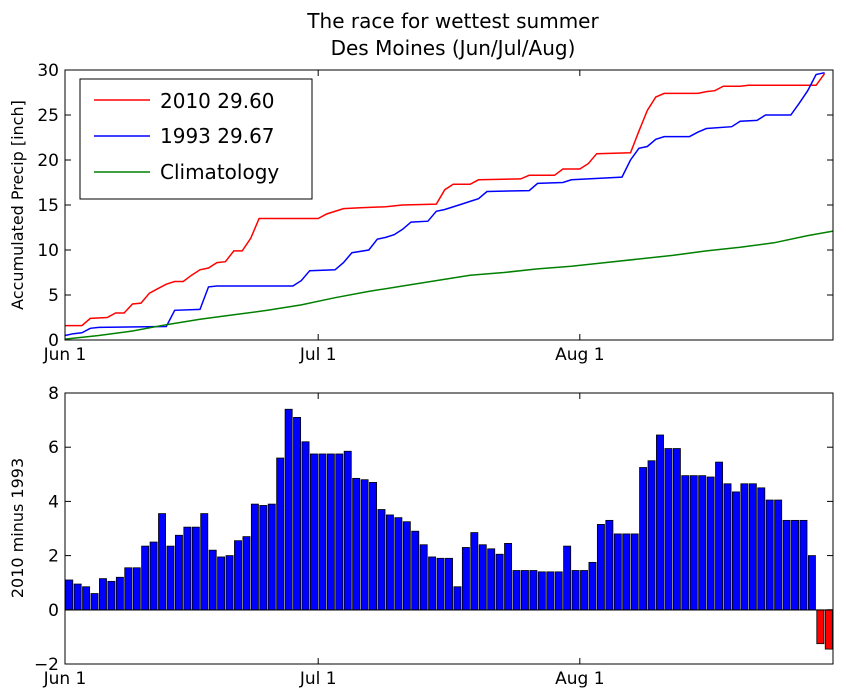 The height and width of the screenshot is (700, 846). What do you see at coordinates (219, 172) in the screenshot?
I see `legend-label-climatology: Climatology` at bounding box center [219, 172].